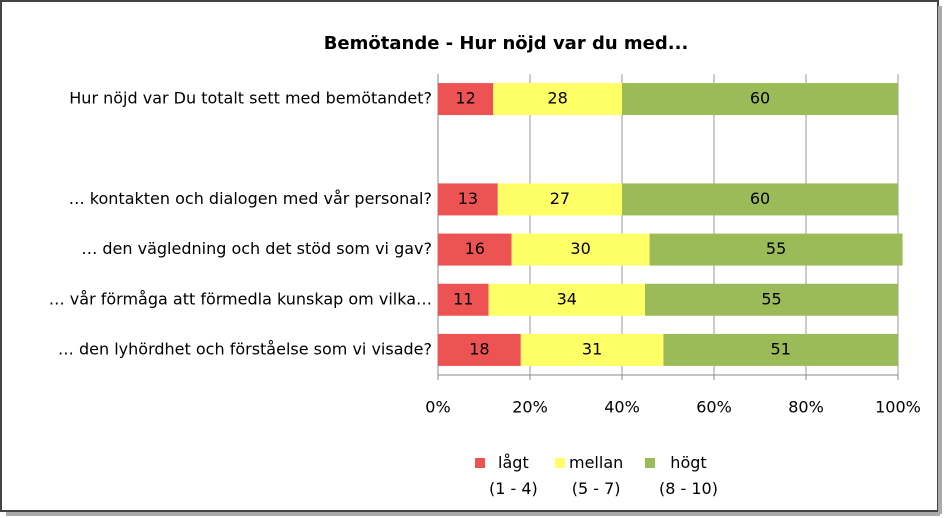 The height and width of the screenshot is (518, 945). Describe the element at coordinates (622, 407) in the screenshot. I see `x-tick-label: 40%` at that location.